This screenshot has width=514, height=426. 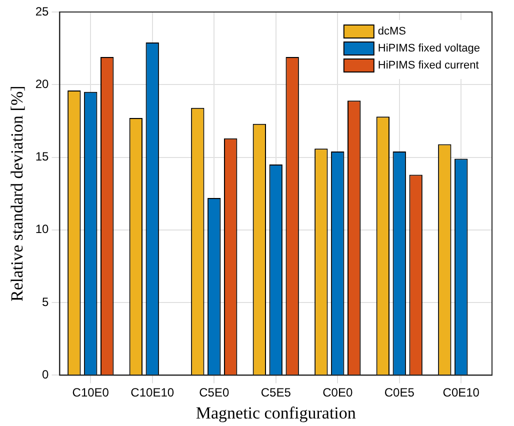 I want to click on y-tick-label: 25, so click(x=42, y=11).